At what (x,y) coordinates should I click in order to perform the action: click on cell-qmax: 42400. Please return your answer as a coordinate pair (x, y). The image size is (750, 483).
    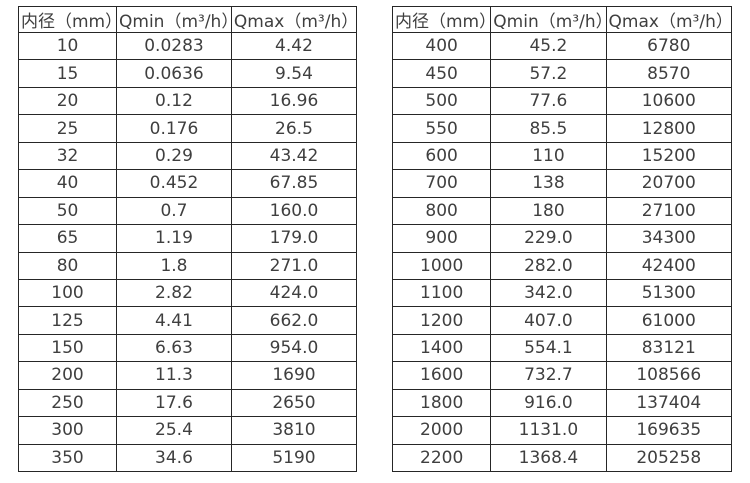
    Looking at the image, I should click on (669, 265).